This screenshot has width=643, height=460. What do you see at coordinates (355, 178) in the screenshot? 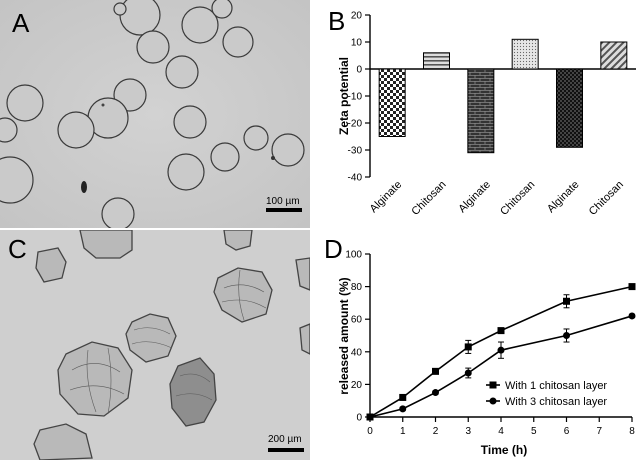
I see `y-tick-label: -40` at bounding box center [355, 178].